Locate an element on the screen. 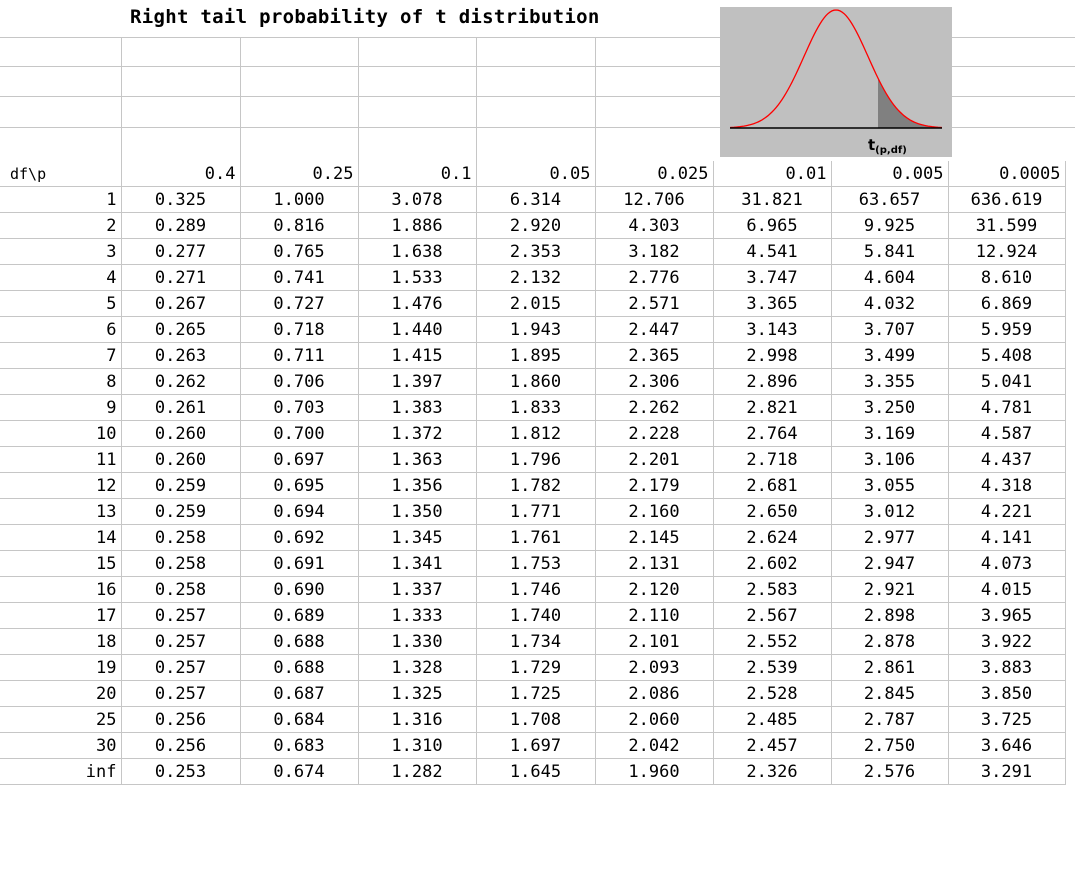 This screenshot has width=1075, height=894. t-value-cell: 2.921 is located at coordinates (890, 589).